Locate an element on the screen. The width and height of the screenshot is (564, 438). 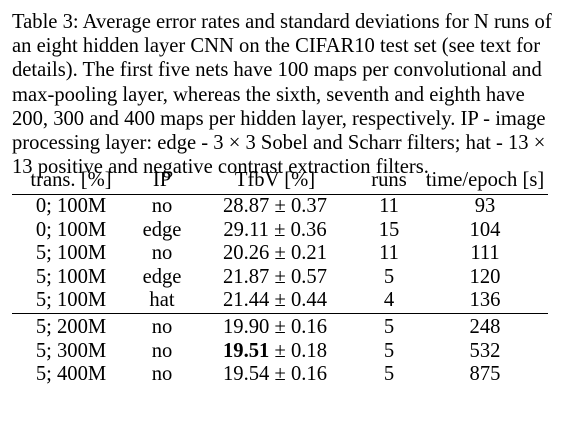
cell-time: 93 is located at coordinates (485, 206).